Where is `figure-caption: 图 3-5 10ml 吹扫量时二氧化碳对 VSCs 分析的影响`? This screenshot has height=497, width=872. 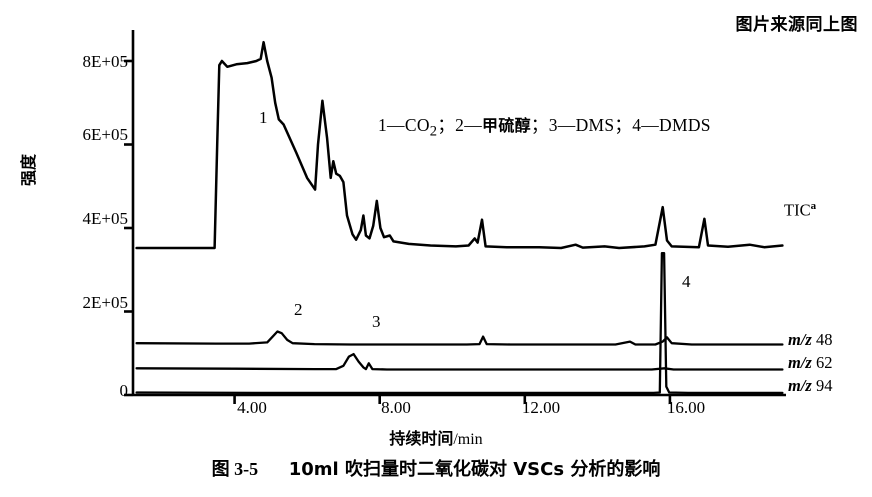
figure-caption: 图 3-5 10ml 吹扫量时二氧化碳对 VSCs 分析的影响 is located at coordinates (436, 468).